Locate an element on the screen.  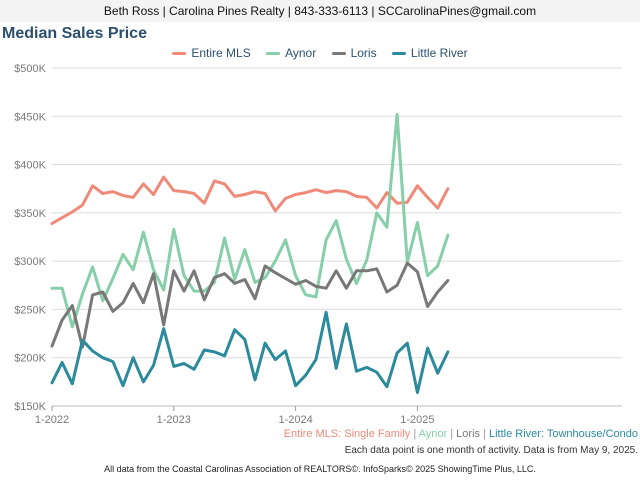
legend-label: Little River is located at coordinates (439, 53).